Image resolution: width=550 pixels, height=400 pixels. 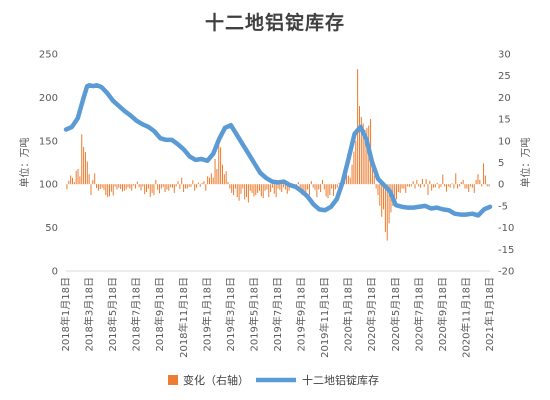 I want to click on x-tick-label: 2019年9月18日, so click(x=301, y=314).